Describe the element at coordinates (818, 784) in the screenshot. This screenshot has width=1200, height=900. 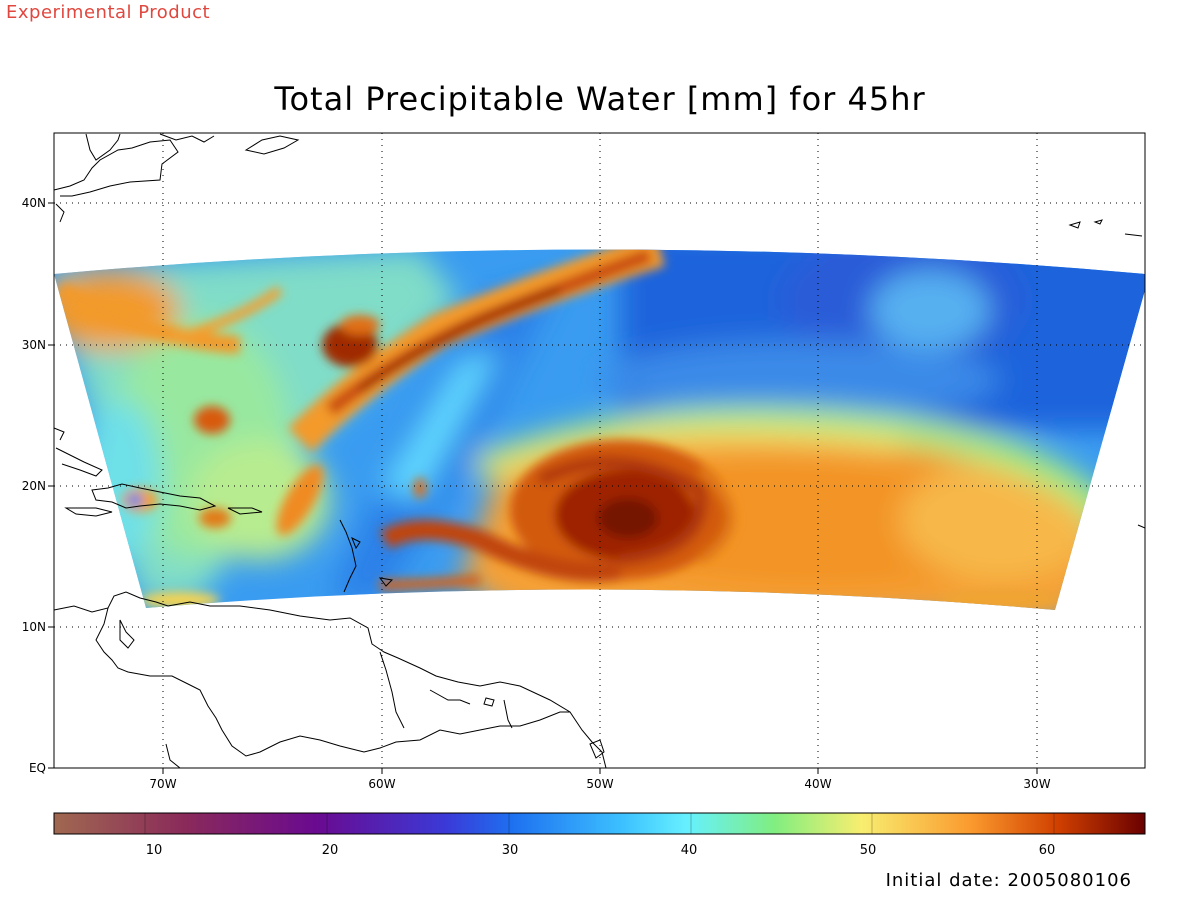
I see `lon-label-40w: 40W` at that location.